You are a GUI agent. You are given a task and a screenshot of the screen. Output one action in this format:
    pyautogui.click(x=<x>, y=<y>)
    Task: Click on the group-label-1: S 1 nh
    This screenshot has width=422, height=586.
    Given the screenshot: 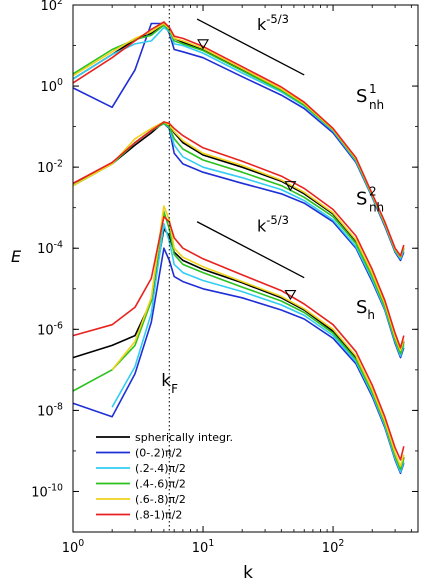 What is the action you would take?
    pyautogui.click(x=370, y=97)
    